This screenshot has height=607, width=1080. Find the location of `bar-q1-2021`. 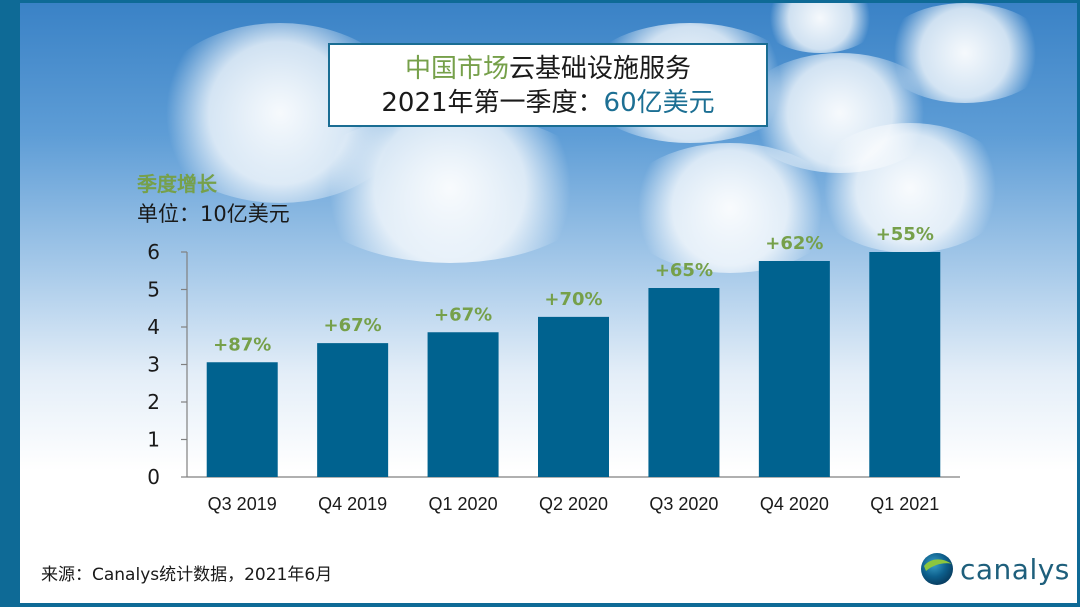

bar-q1-2021 is located at coordinates (905, 364).